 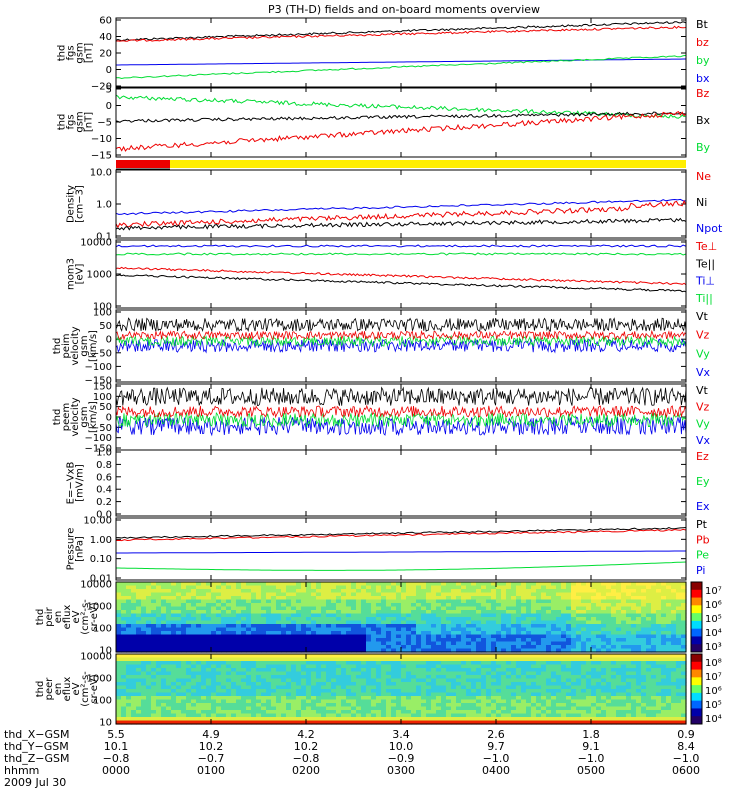 I want to click on series-line-Ni, so click(x=401, y=224).